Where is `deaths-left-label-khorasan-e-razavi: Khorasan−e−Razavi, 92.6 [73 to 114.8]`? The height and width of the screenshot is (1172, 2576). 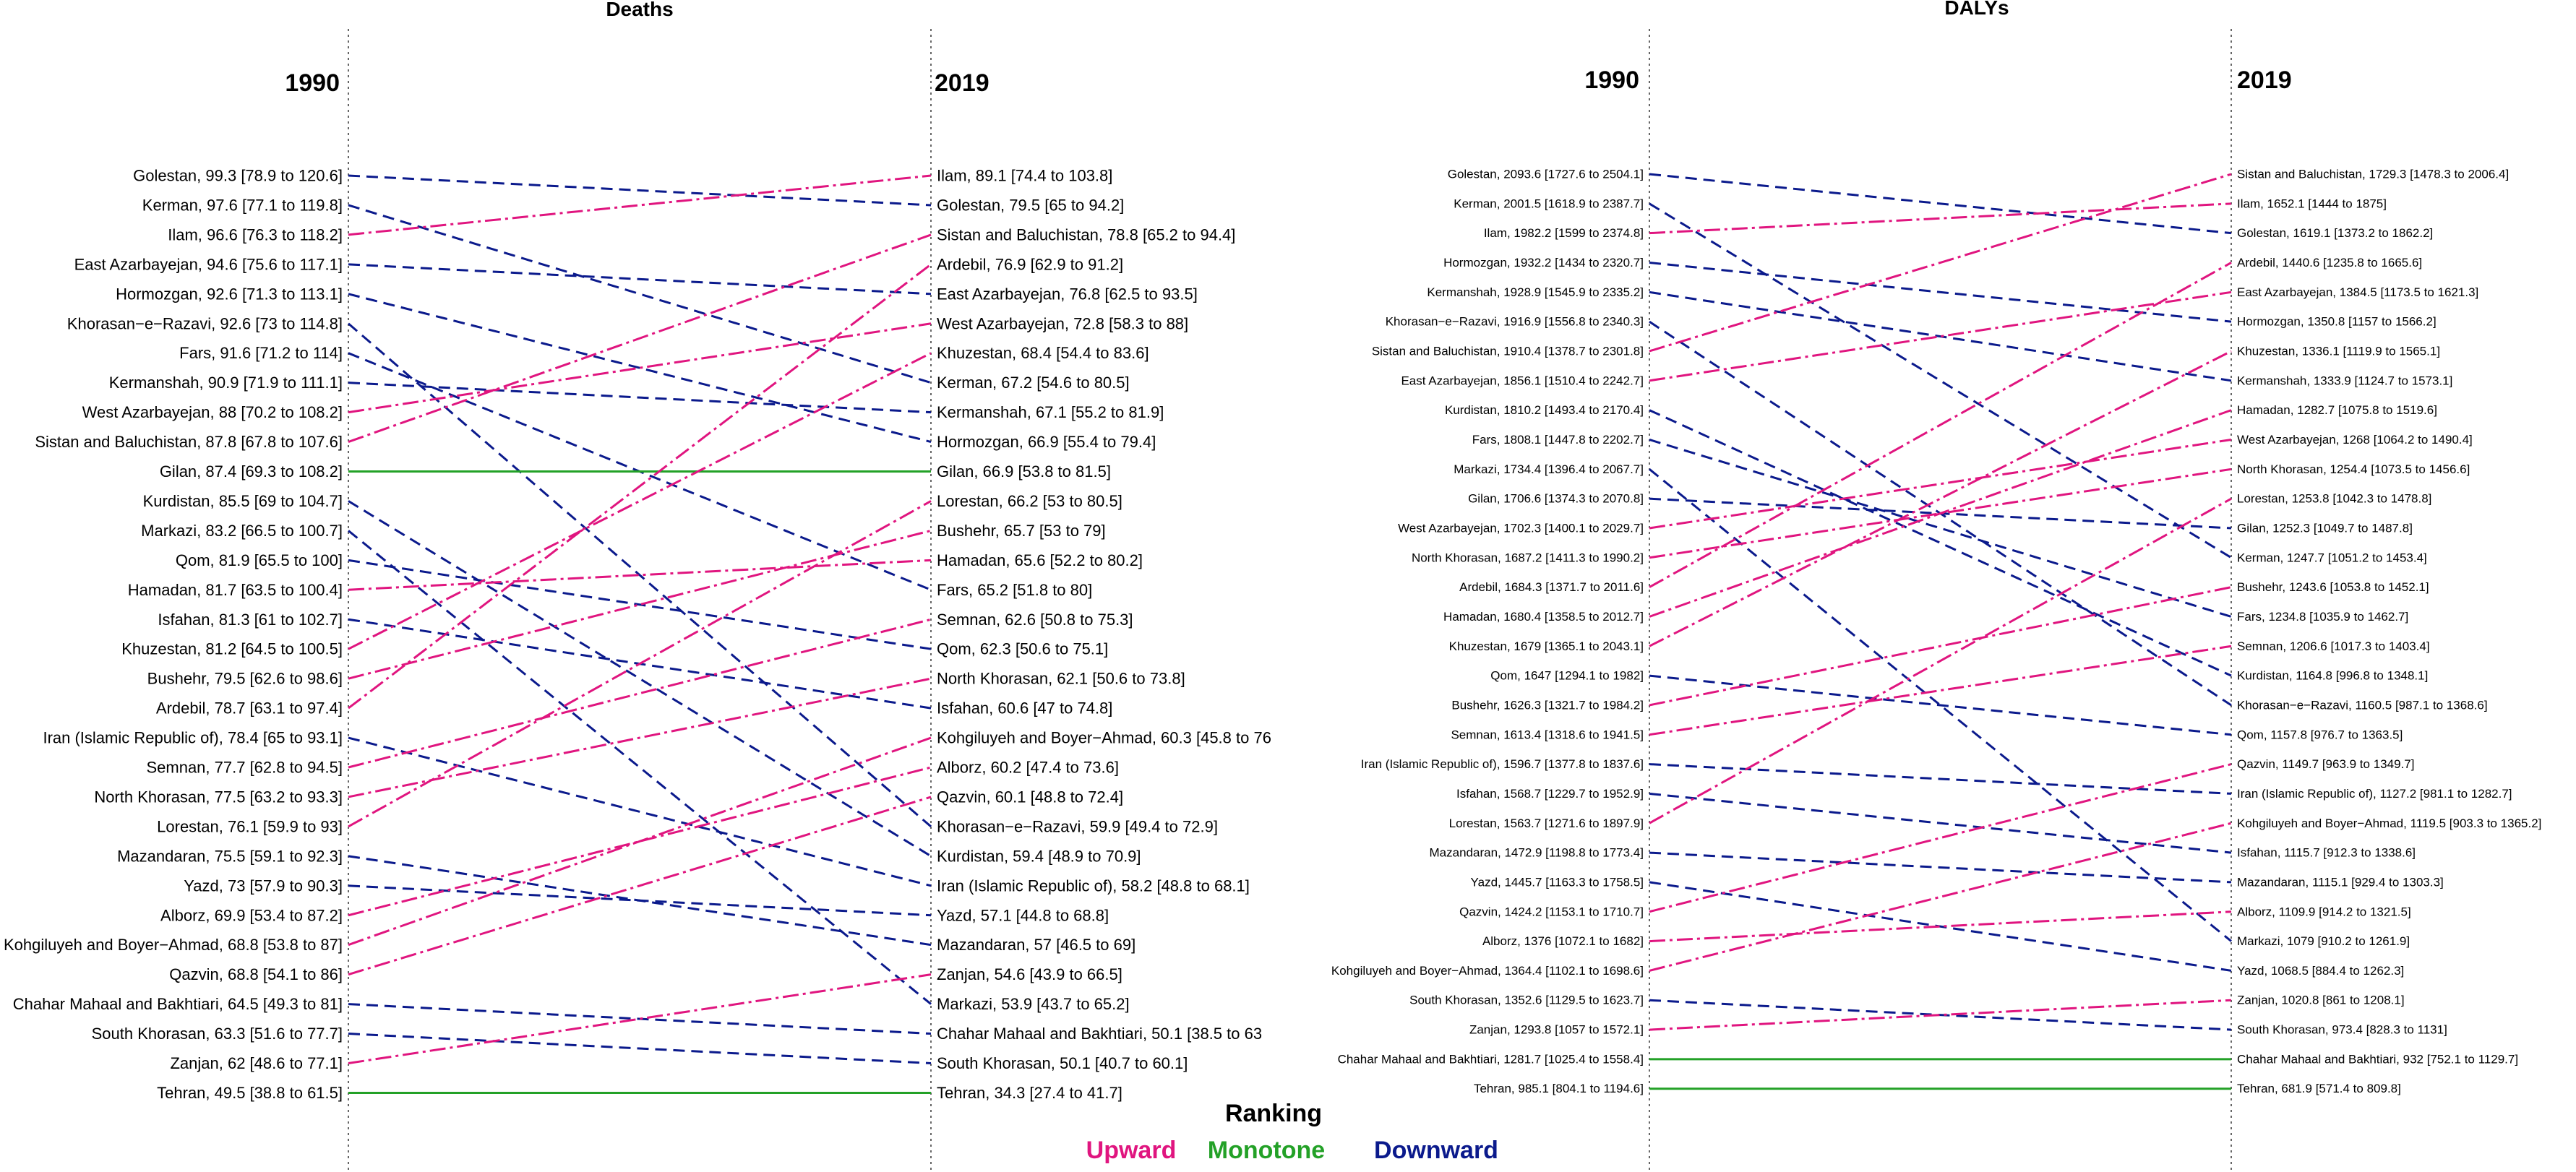 deaths-left-label-khorasan-e-razavi: Khorasan−e−Razavi, 92.6 [73 to 114.8] is located at coordinates (205, 323).